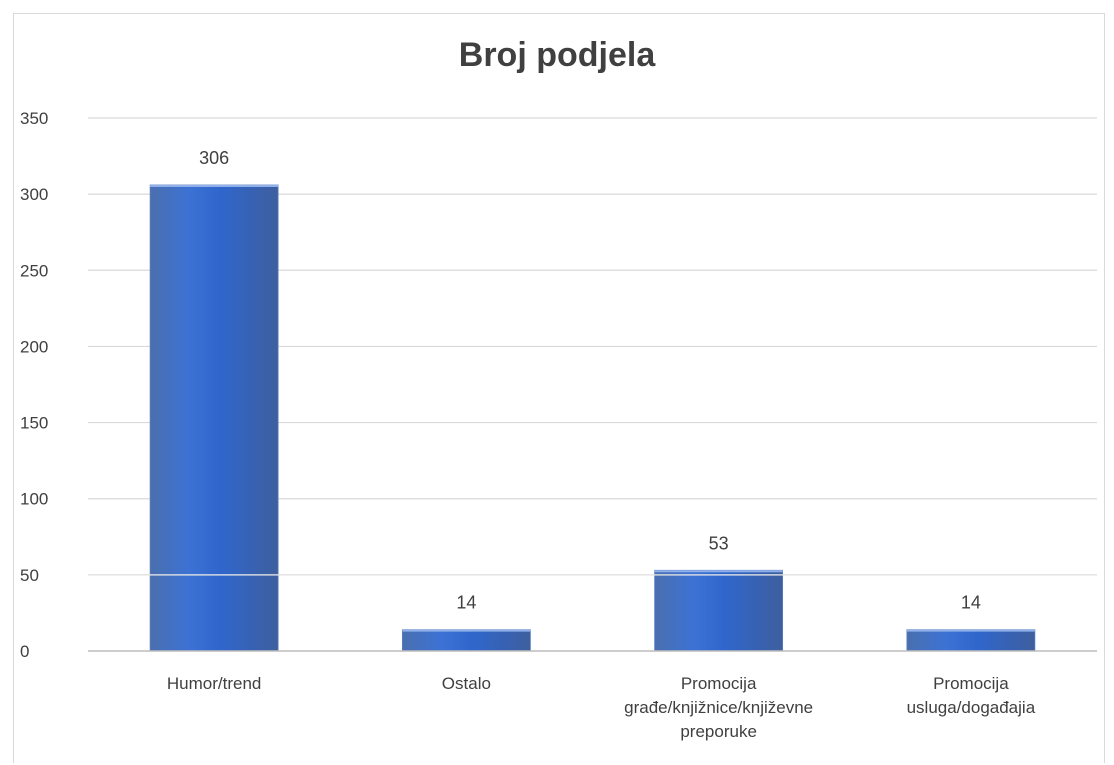 Image resolution: width=1114 pixels, height=765 pixels. I want to click on data-label: 53, so click(719, 543).